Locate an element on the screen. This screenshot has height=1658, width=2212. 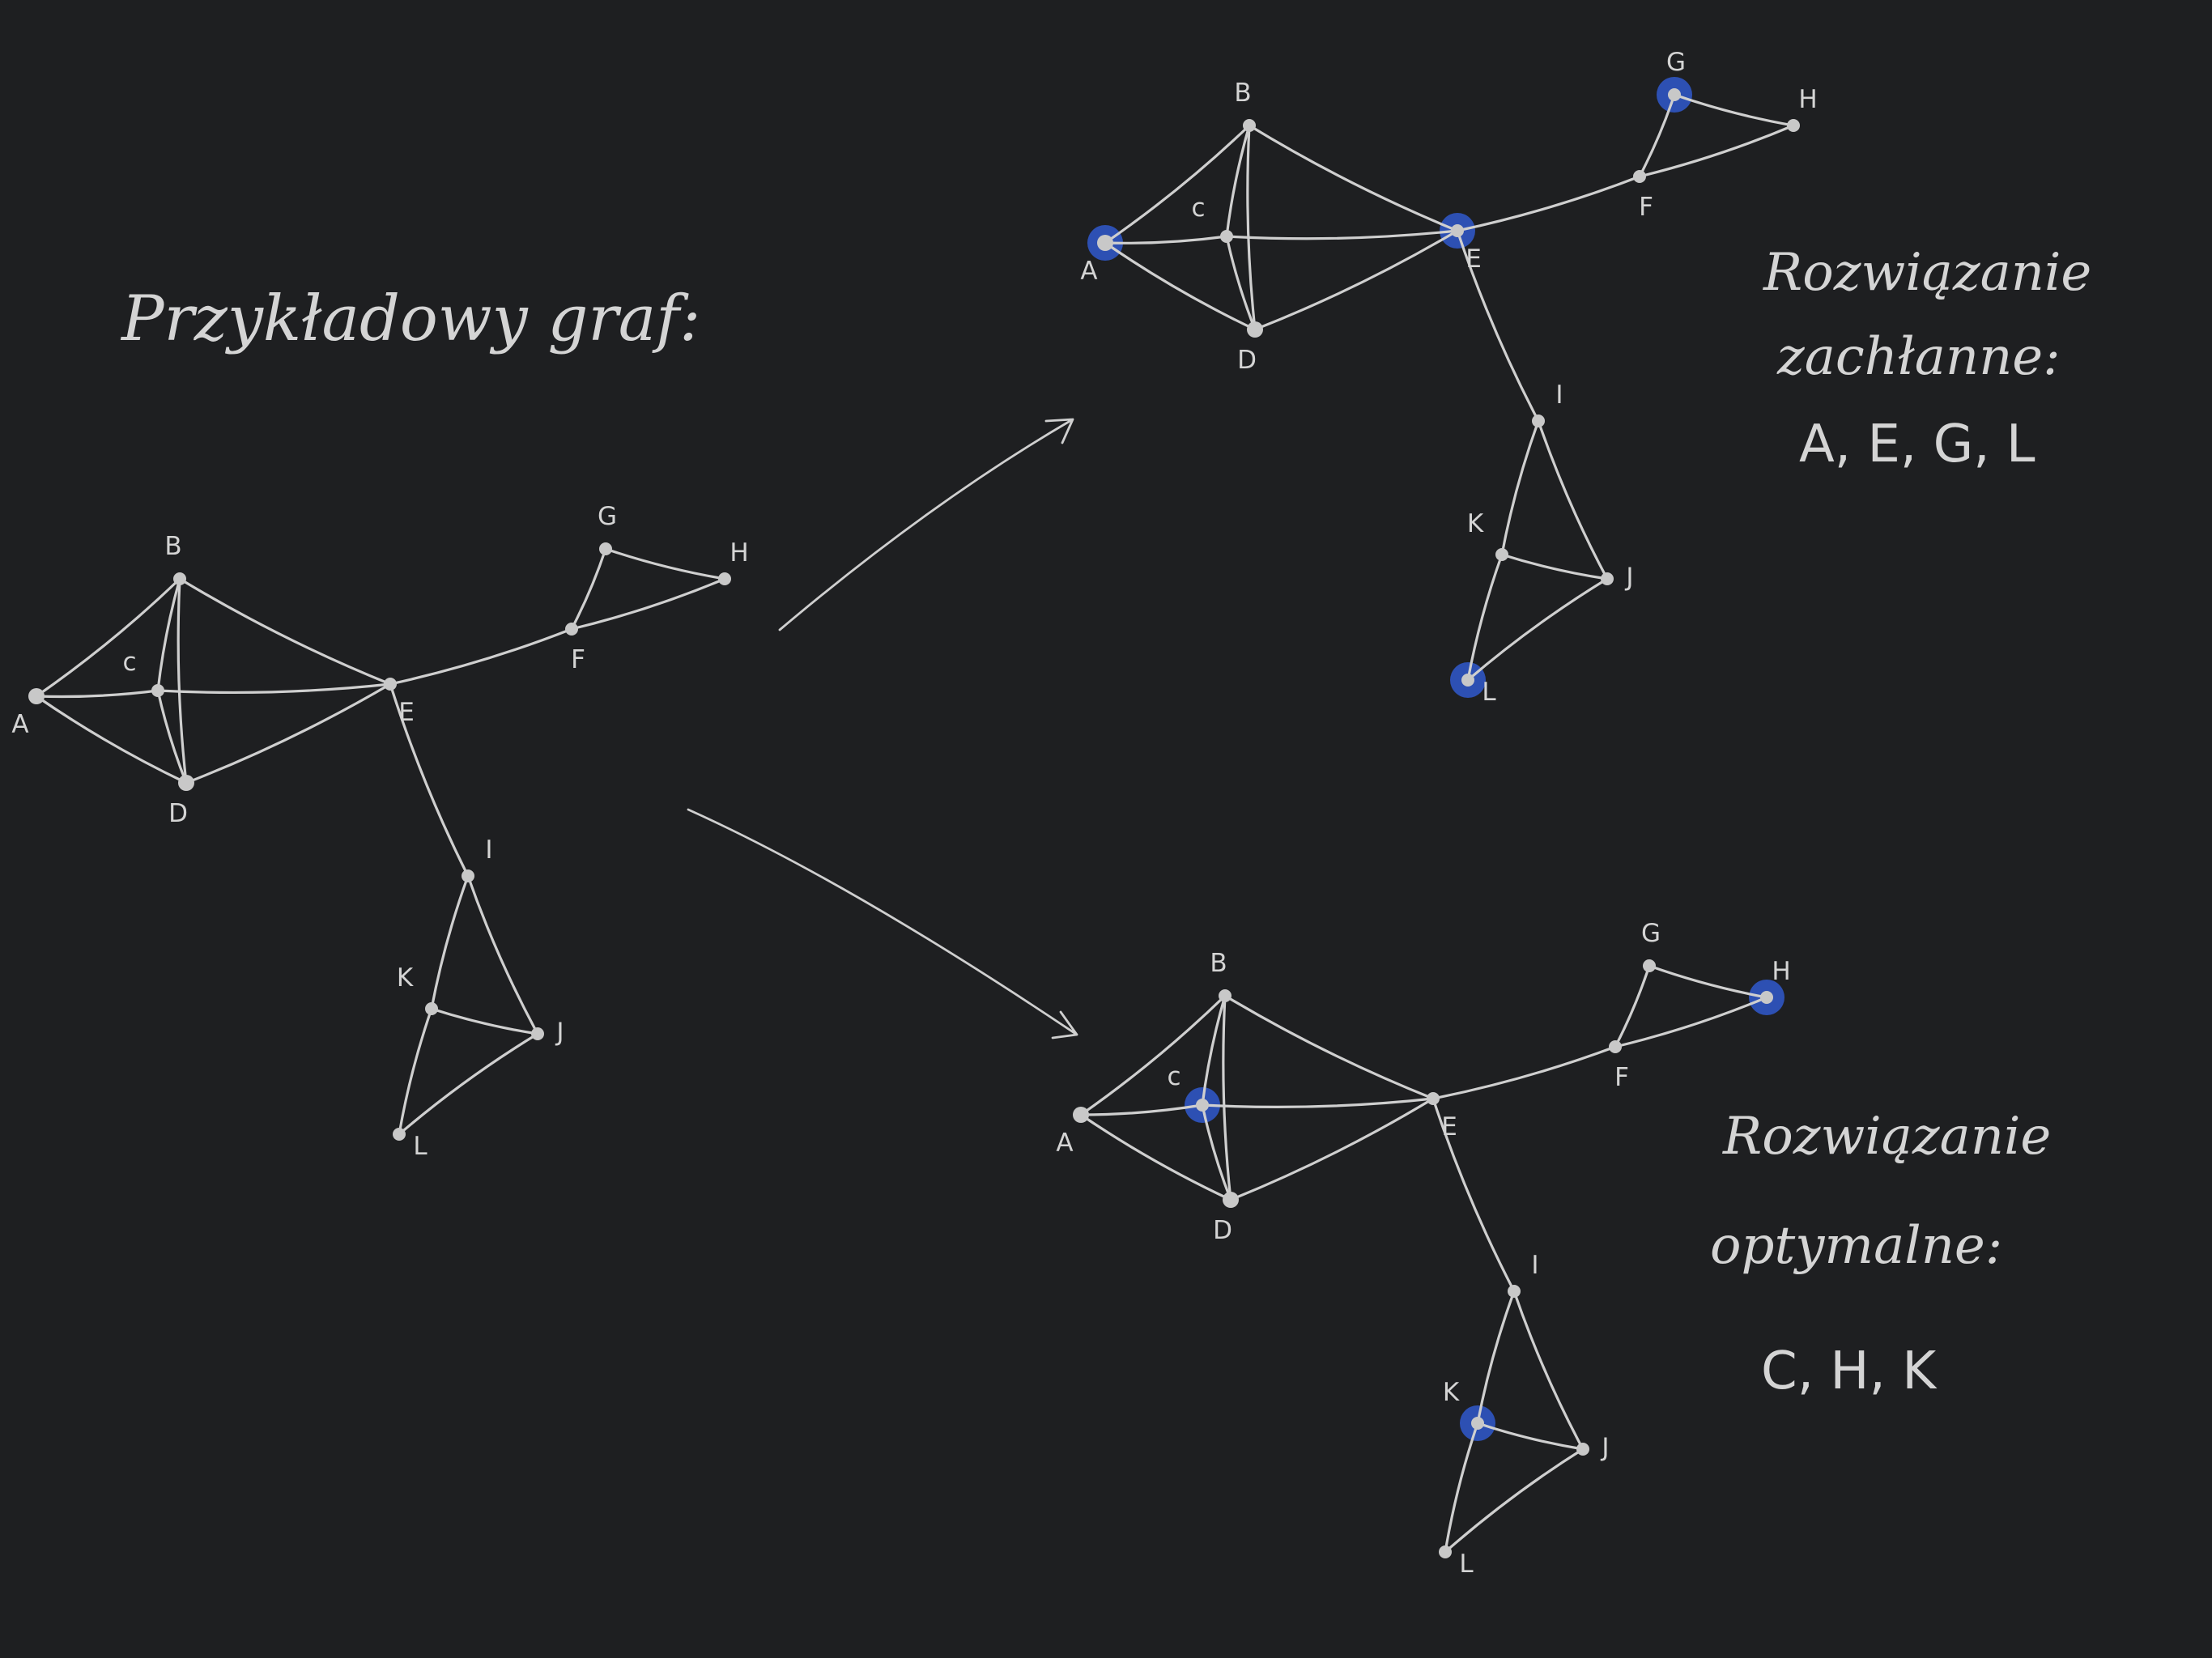
graph-optimal: A Bc D E F G H I J K L is located at coordinates (1423, 1249).